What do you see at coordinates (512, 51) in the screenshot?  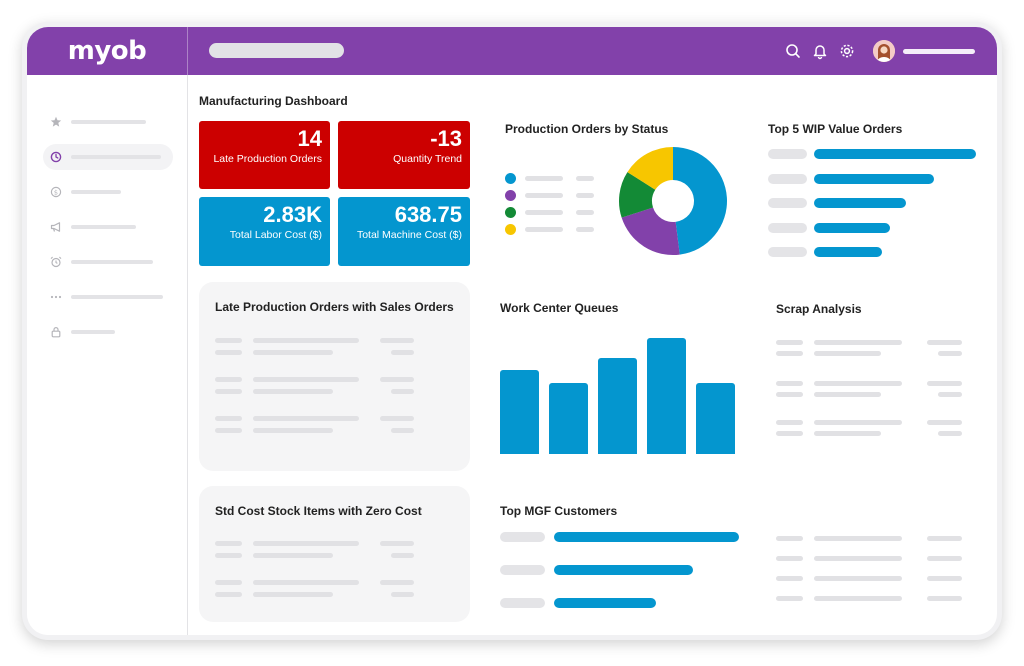 I see `top-bar: myob` at bounding box center [512, 51].